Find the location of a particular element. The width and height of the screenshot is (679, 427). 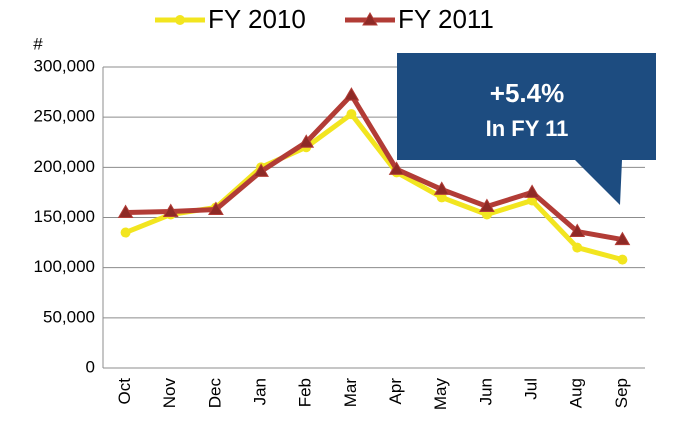

x-tick-label: Nov is located at coordinates (169, 393).